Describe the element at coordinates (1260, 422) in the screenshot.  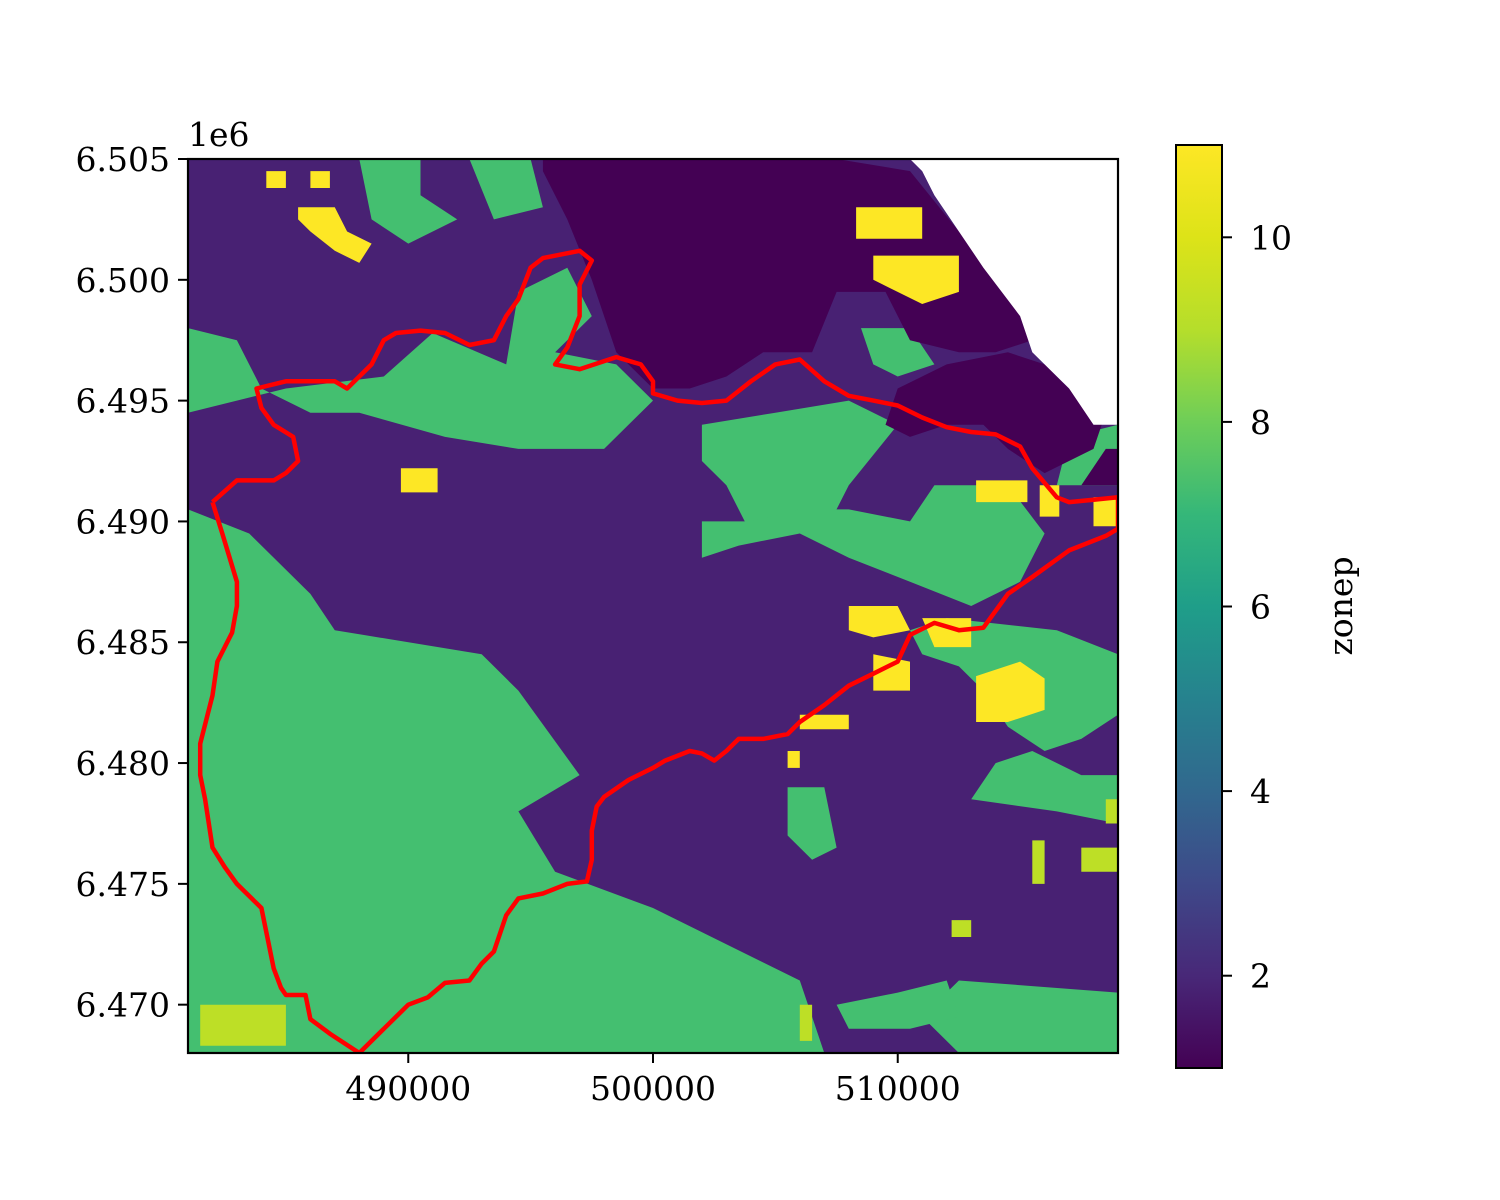
I see `colorbar-tick-label-3: 8` at that location.